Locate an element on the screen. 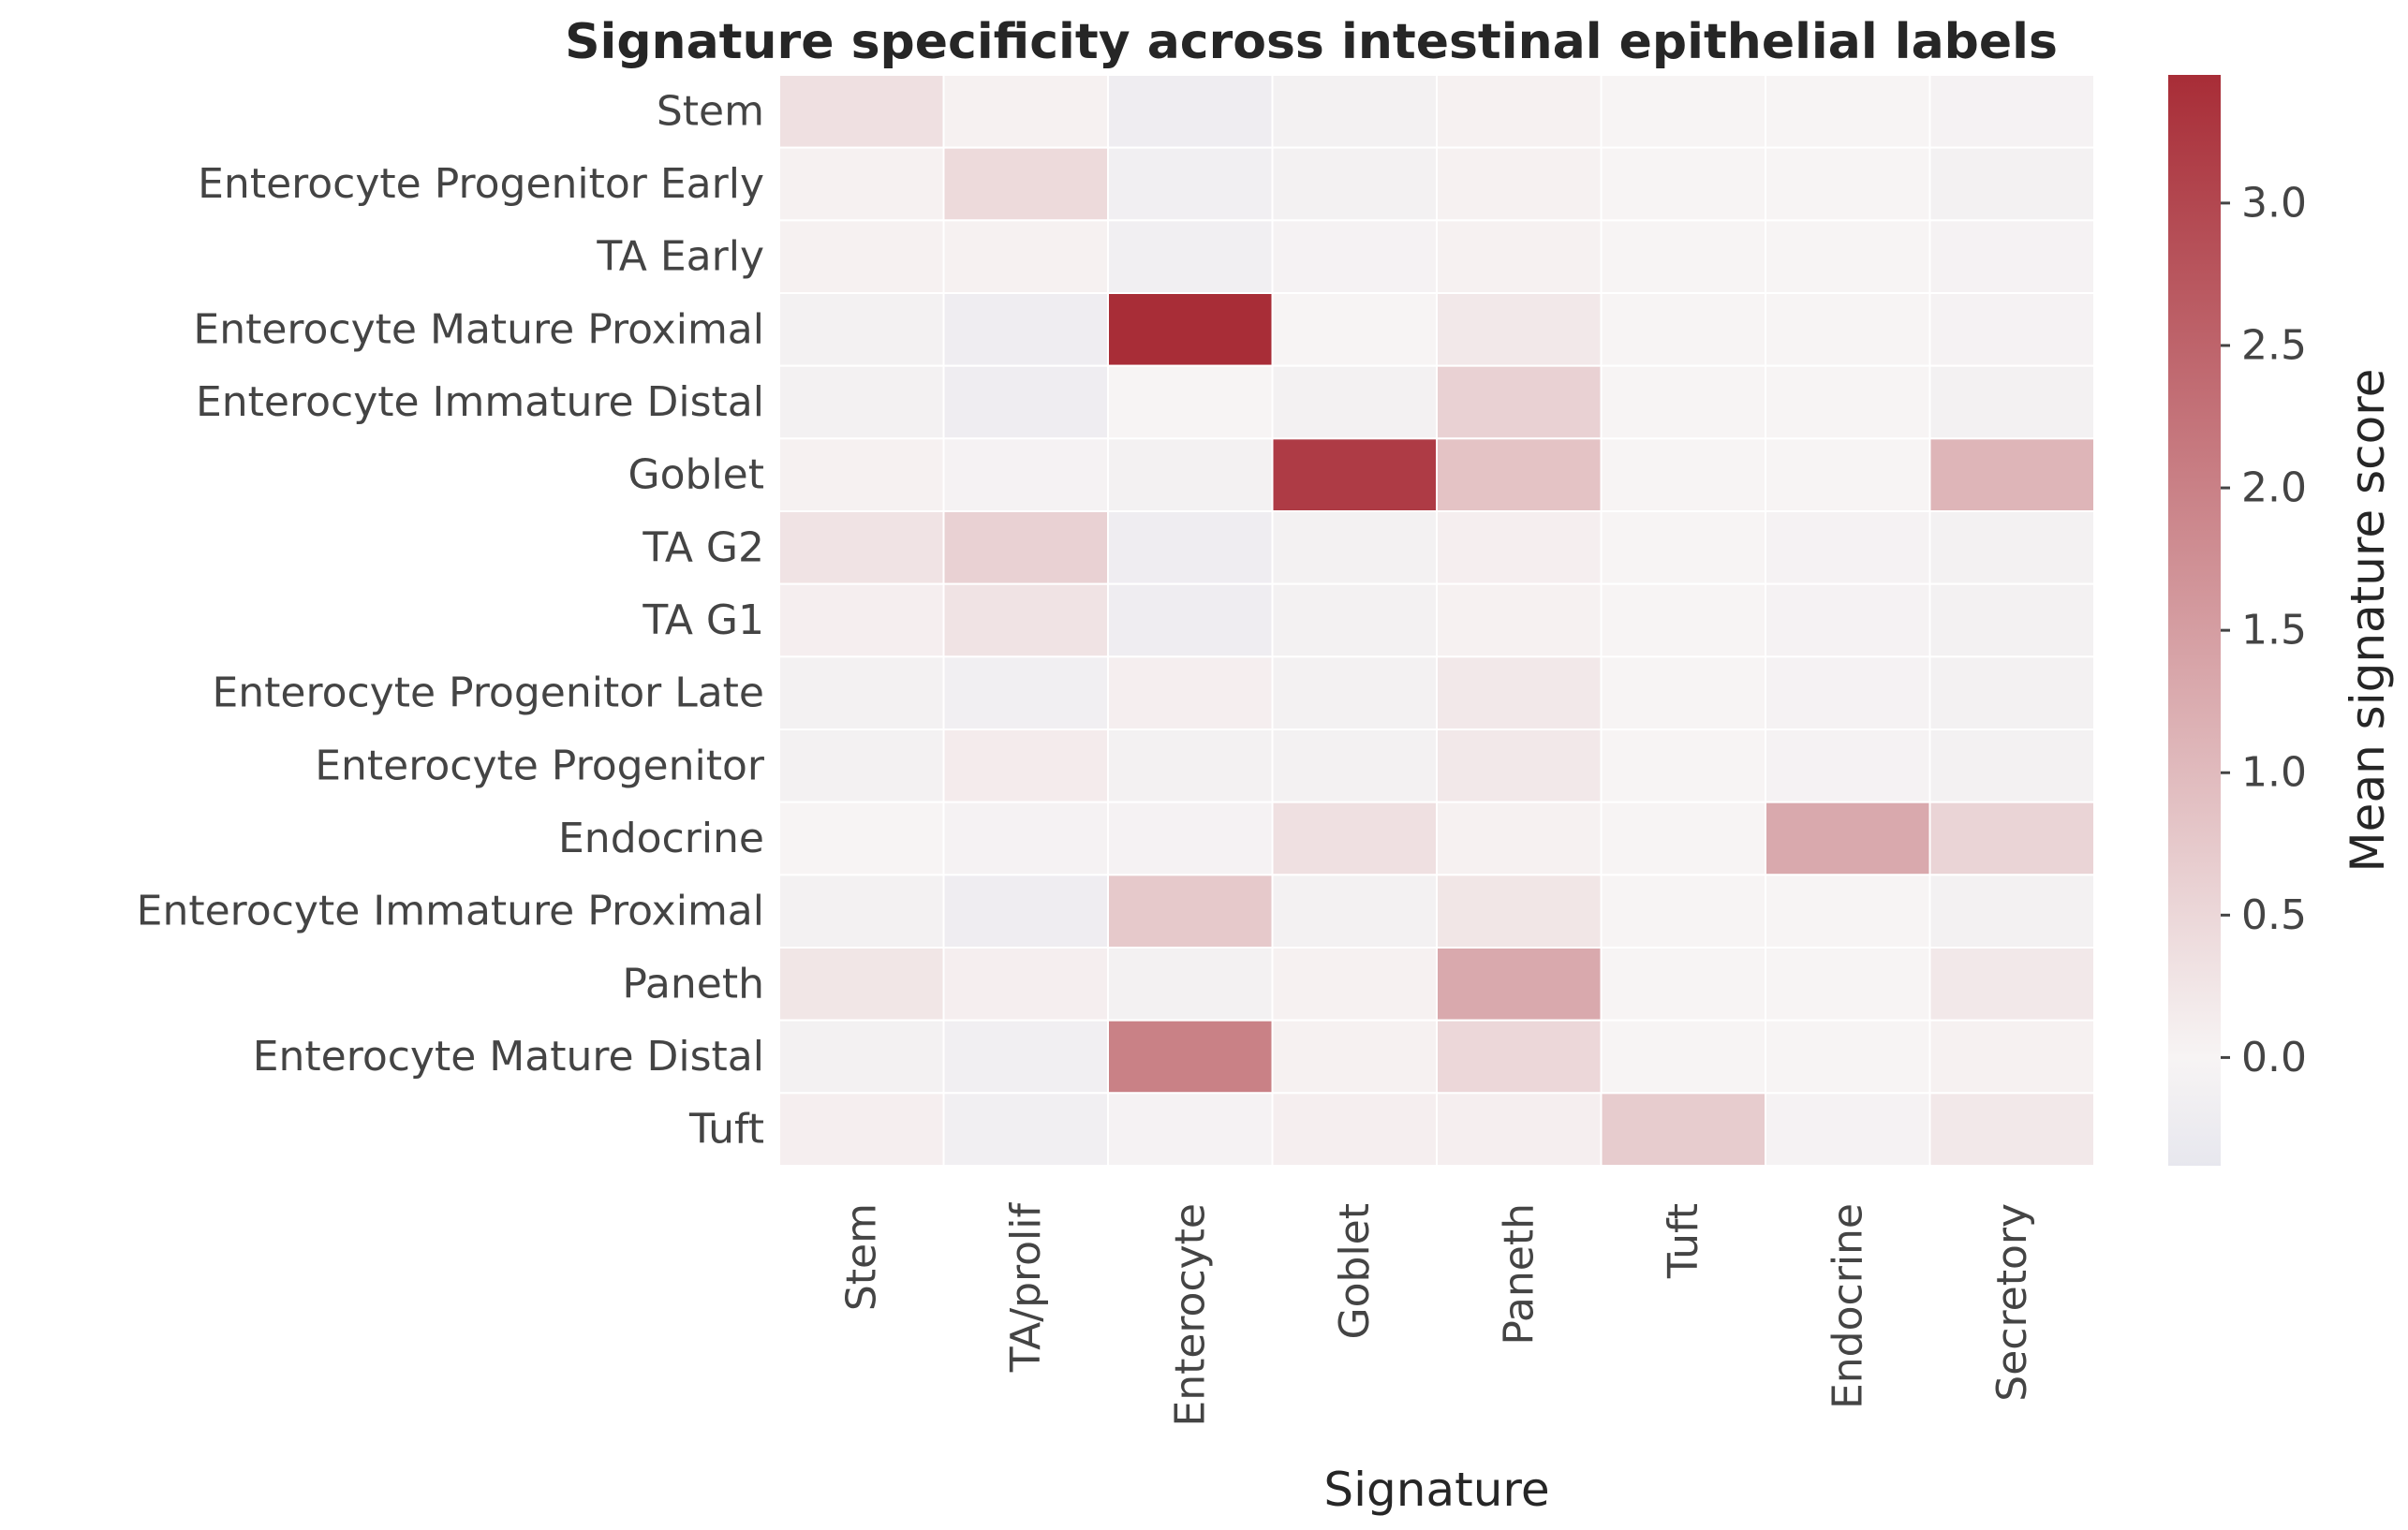  y-tick-label: Enterocyte Progenitor Late is located at coordinates (488, 693).